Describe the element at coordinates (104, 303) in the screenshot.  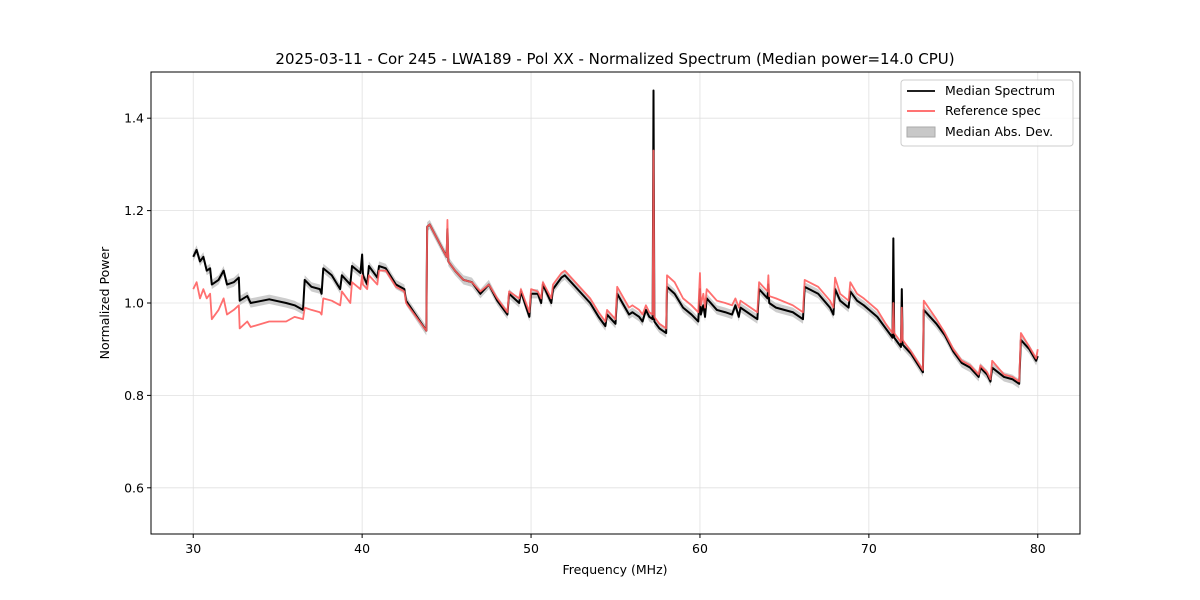
I see `y-axis-label: Normalized Power` at that location.